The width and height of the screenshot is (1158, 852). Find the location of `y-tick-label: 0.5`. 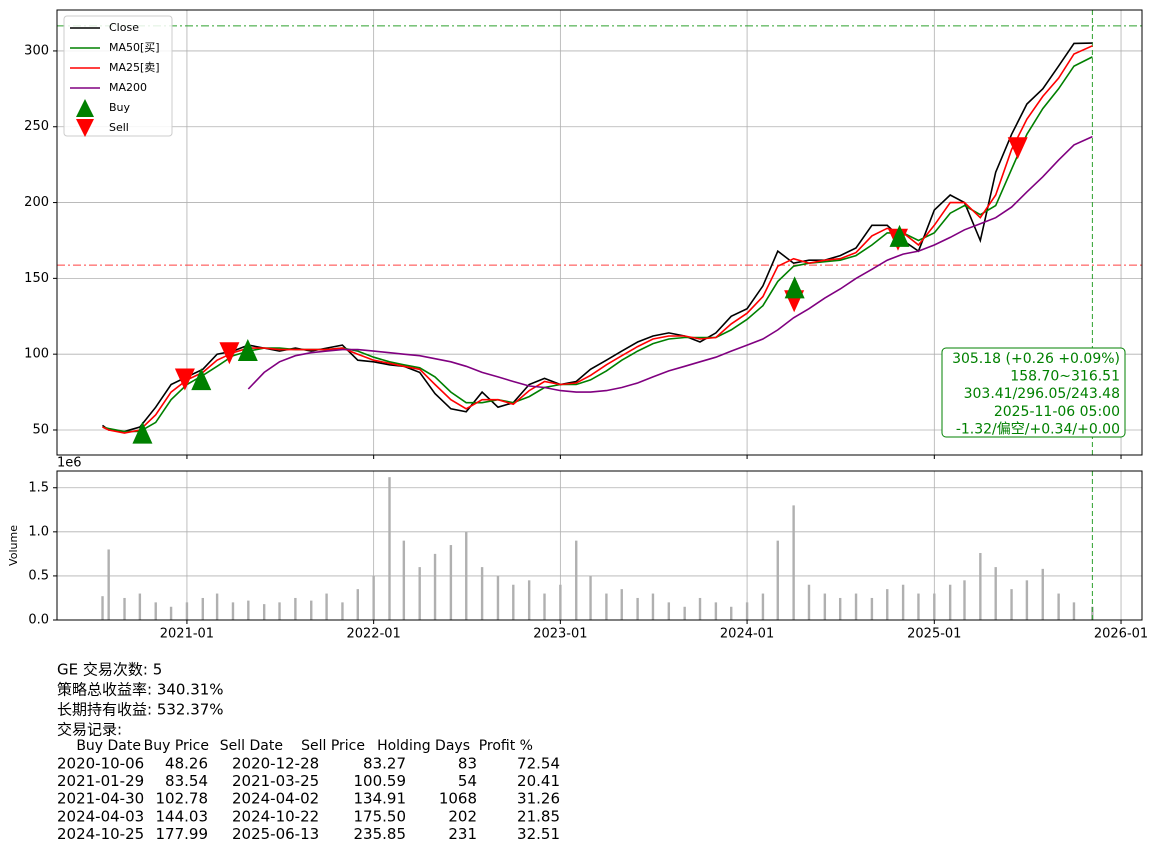

y-tick-label: 0.5 is located at coordinates (38, 575).